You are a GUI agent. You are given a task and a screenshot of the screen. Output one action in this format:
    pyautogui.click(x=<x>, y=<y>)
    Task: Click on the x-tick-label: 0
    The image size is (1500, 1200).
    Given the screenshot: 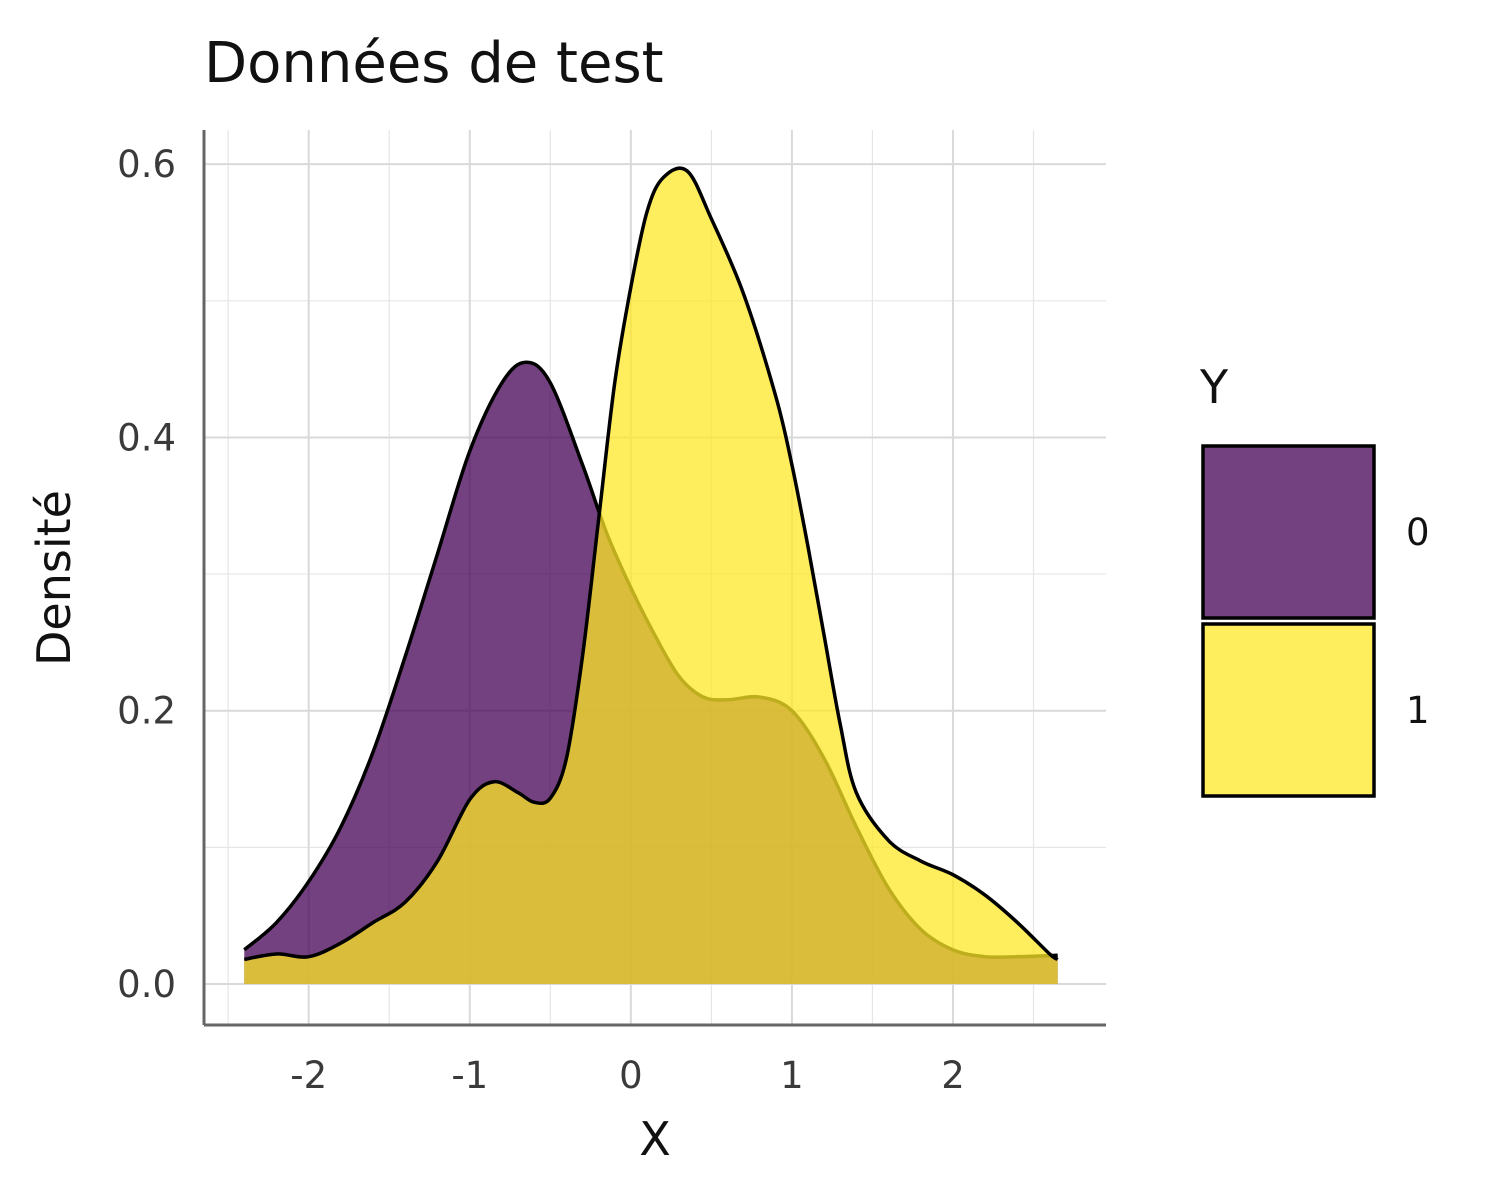 What is the action you would take?
    pyautogui.click(x=631, y=1075)
    